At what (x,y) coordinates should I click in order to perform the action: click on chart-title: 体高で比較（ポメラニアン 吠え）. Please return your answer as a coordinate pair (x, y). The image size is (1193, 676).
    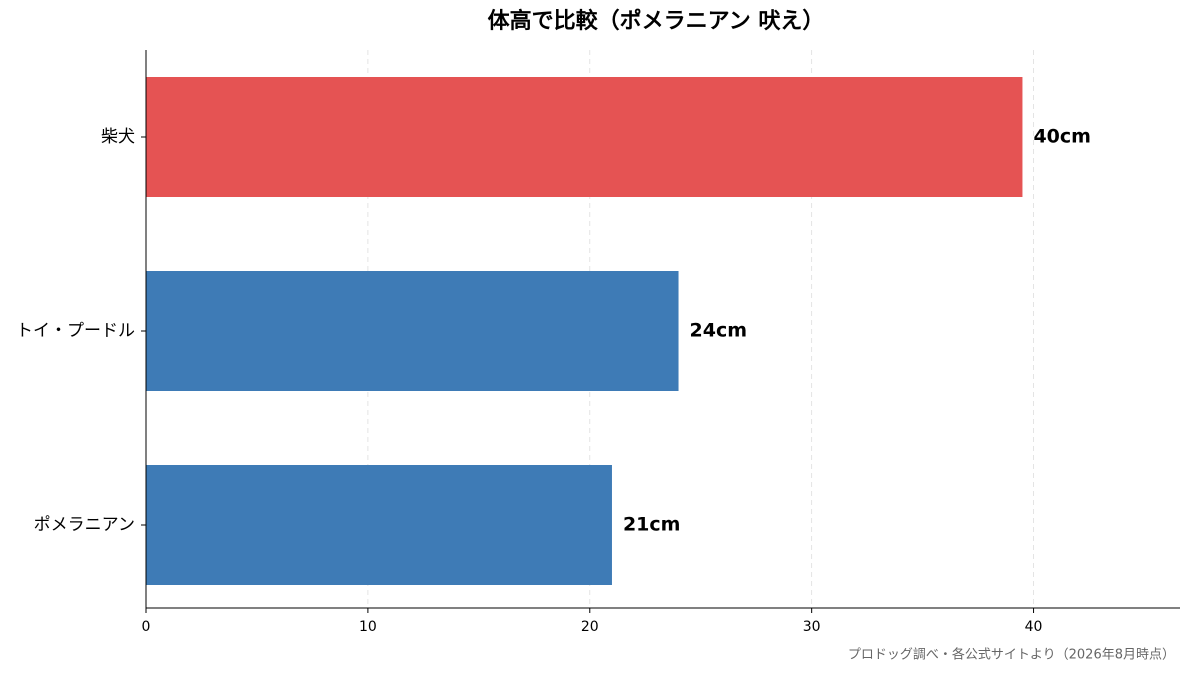
    Looking at the image, I should click on (656, 21).